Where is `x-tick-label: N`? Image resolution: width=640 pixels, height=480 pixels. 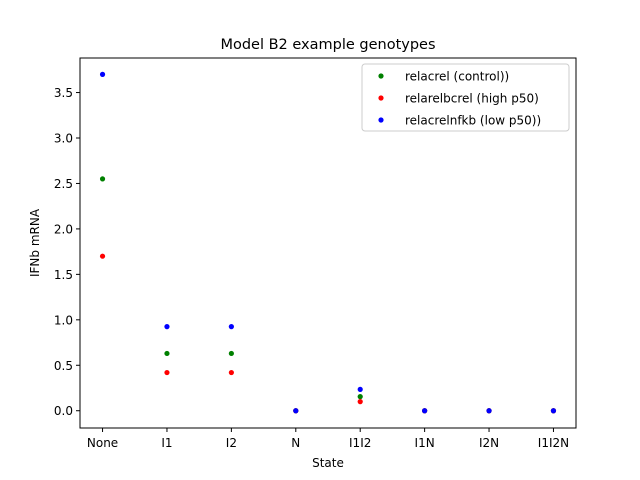 x-tick-label: N is located at coordinates (295, 443).